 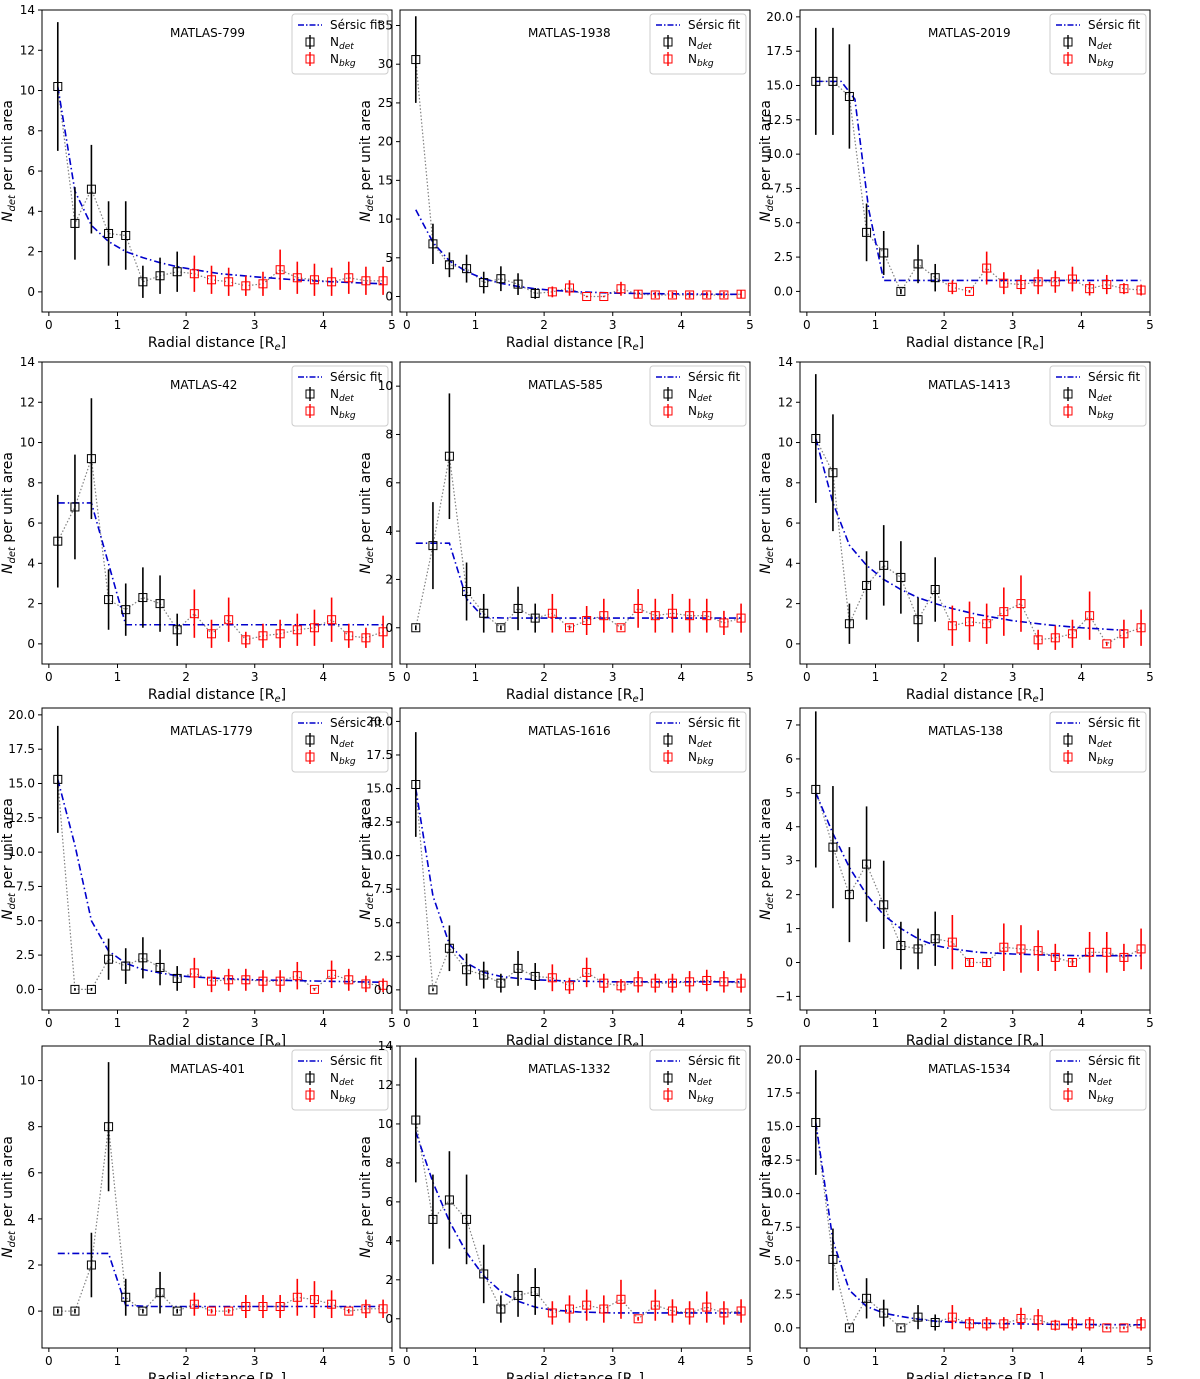 What do you see at coordinates (714, 1061) in the screenshot?
I see `legend-fit-label: Sérsic fit` at bounding box center [714, 1061].